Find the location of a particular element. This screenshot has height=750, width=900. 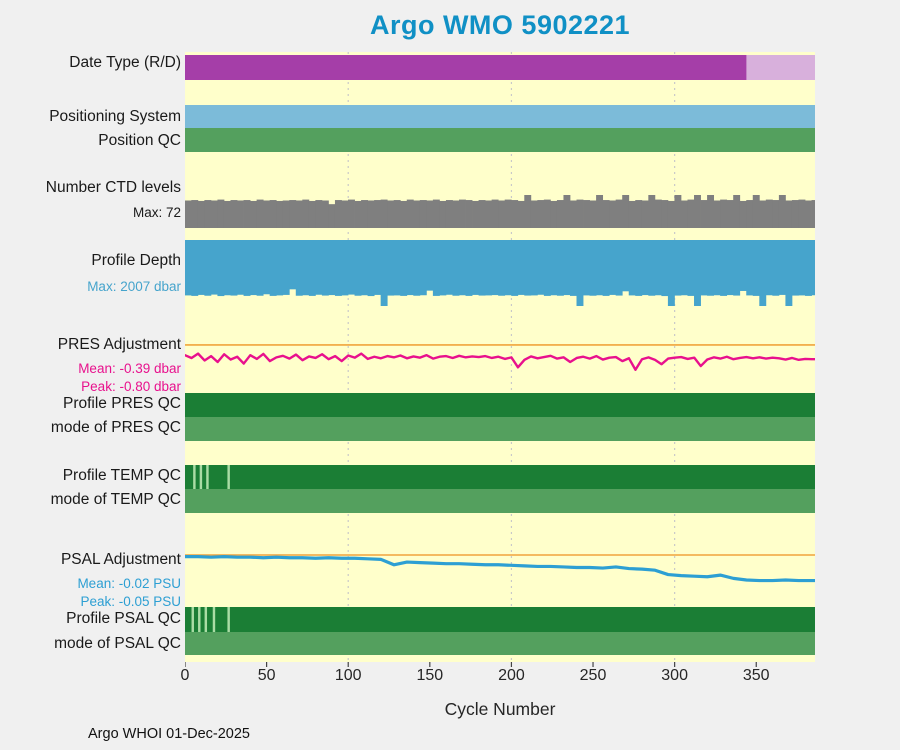

row-label-date-type: Date Type (R/D) is located at coordinates (125, 62).